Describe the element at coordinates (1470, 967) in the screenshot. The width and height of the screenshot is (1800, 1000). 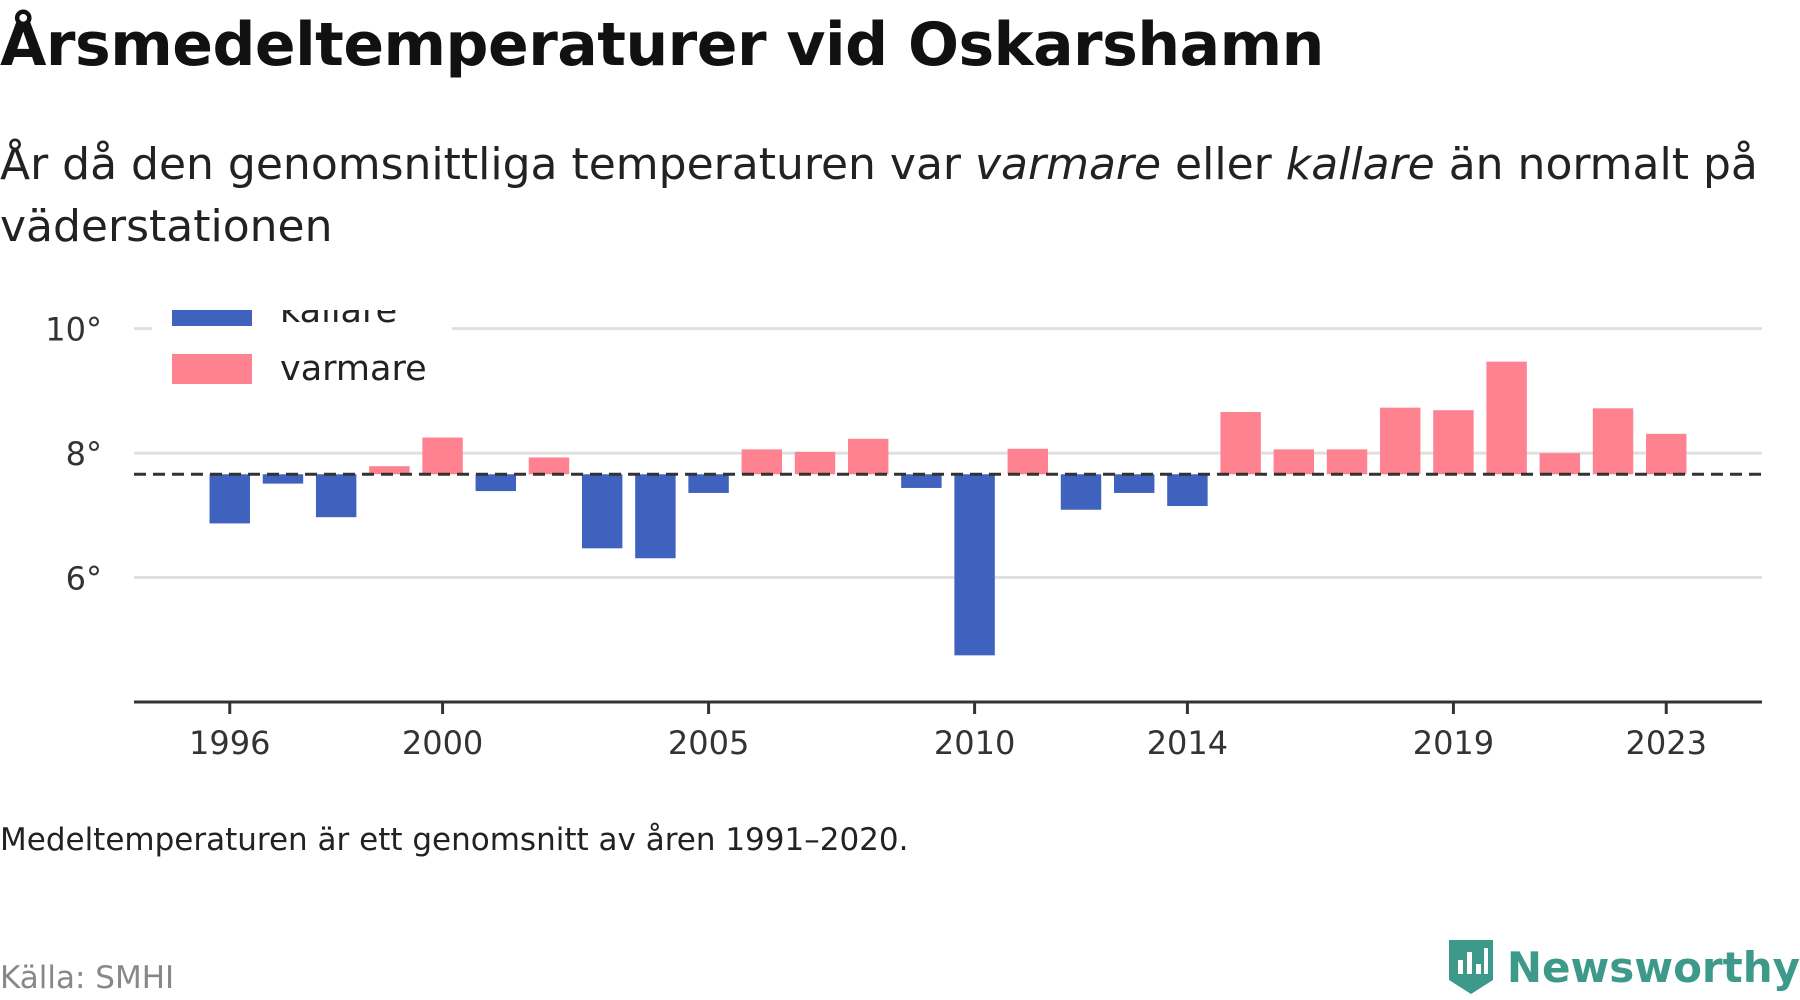
I see `newsworthy-logo-icon` at that location.